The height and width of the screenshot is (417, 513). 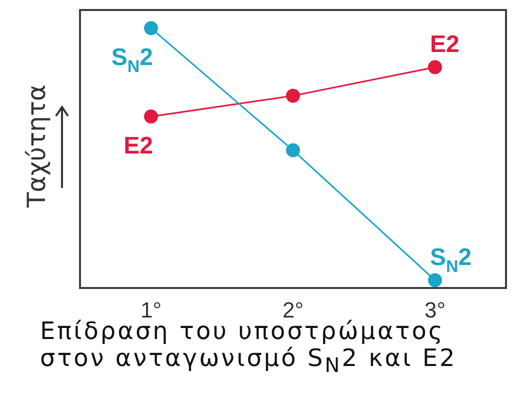 What do you see at coordinates (36, 146) in the screenshot?
I see `y-axis-title: Ταχύτητα` at bounding box center [36, 146].